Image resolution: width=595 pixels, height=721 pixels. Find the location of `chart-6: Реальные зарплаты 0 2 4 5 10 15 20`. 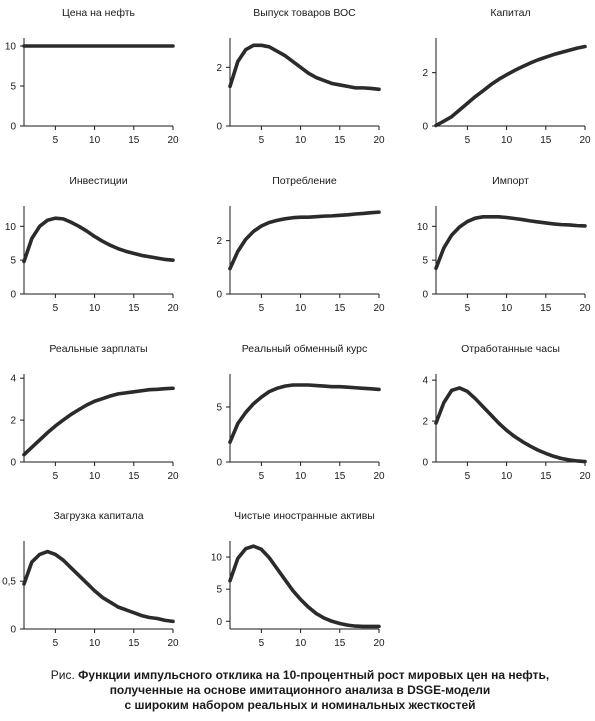

chart-6: Реальные зарплаты 0 2 4 5 10 15 20 is located at coordinates (94, 412).